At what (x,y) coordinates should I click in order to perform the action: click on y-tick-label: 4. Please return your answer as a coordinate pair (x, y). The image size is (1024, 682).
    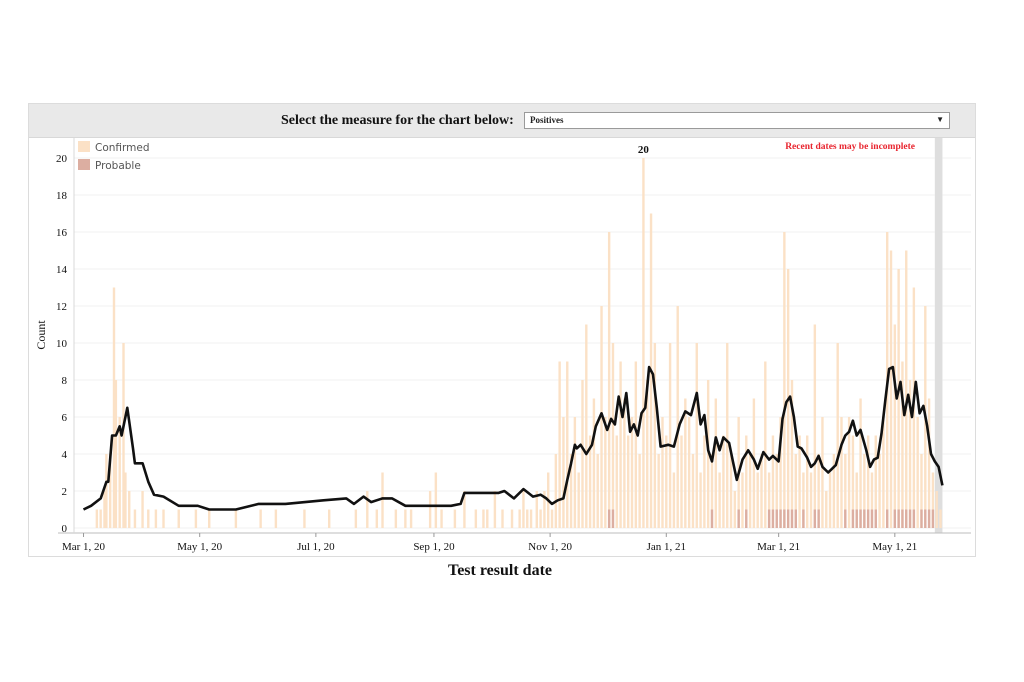
    Looking at the image, I should click on (65, 455).